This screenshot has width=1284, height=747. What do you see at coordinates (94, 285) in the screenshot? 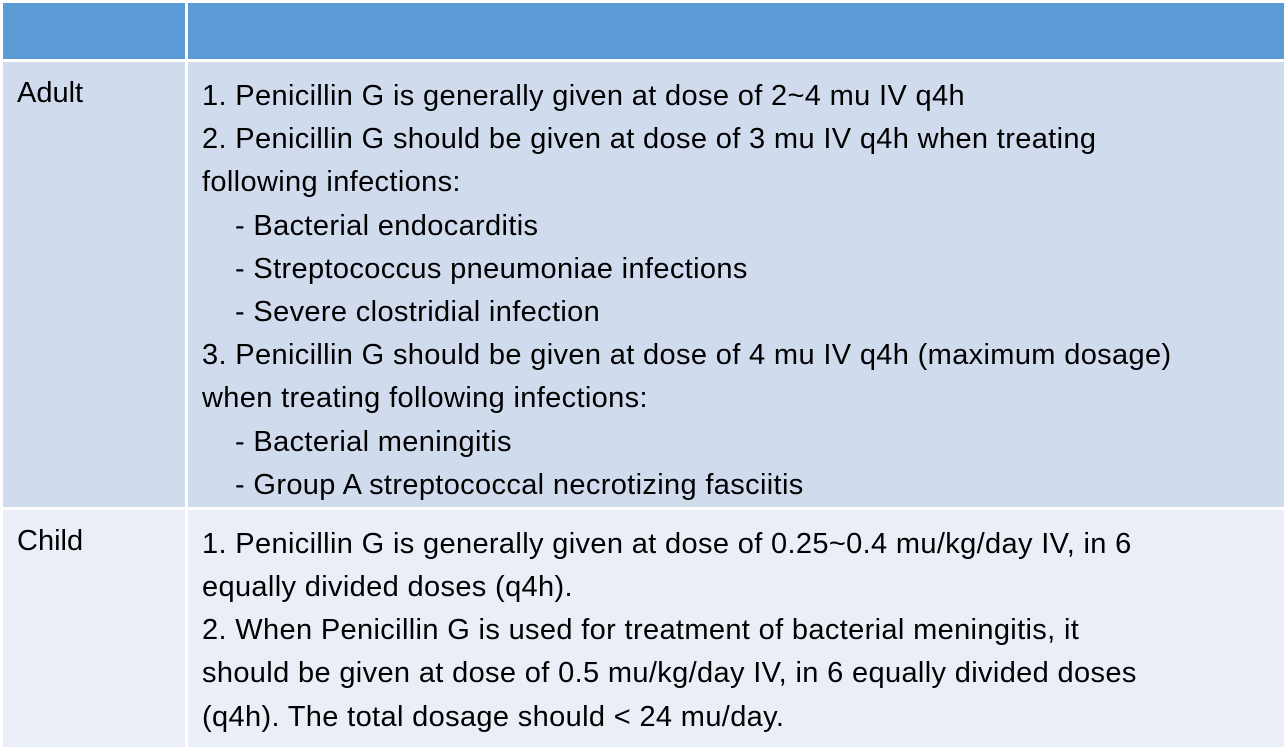
I see `row-label-adult: Adult` at bounding box center [94, 285].